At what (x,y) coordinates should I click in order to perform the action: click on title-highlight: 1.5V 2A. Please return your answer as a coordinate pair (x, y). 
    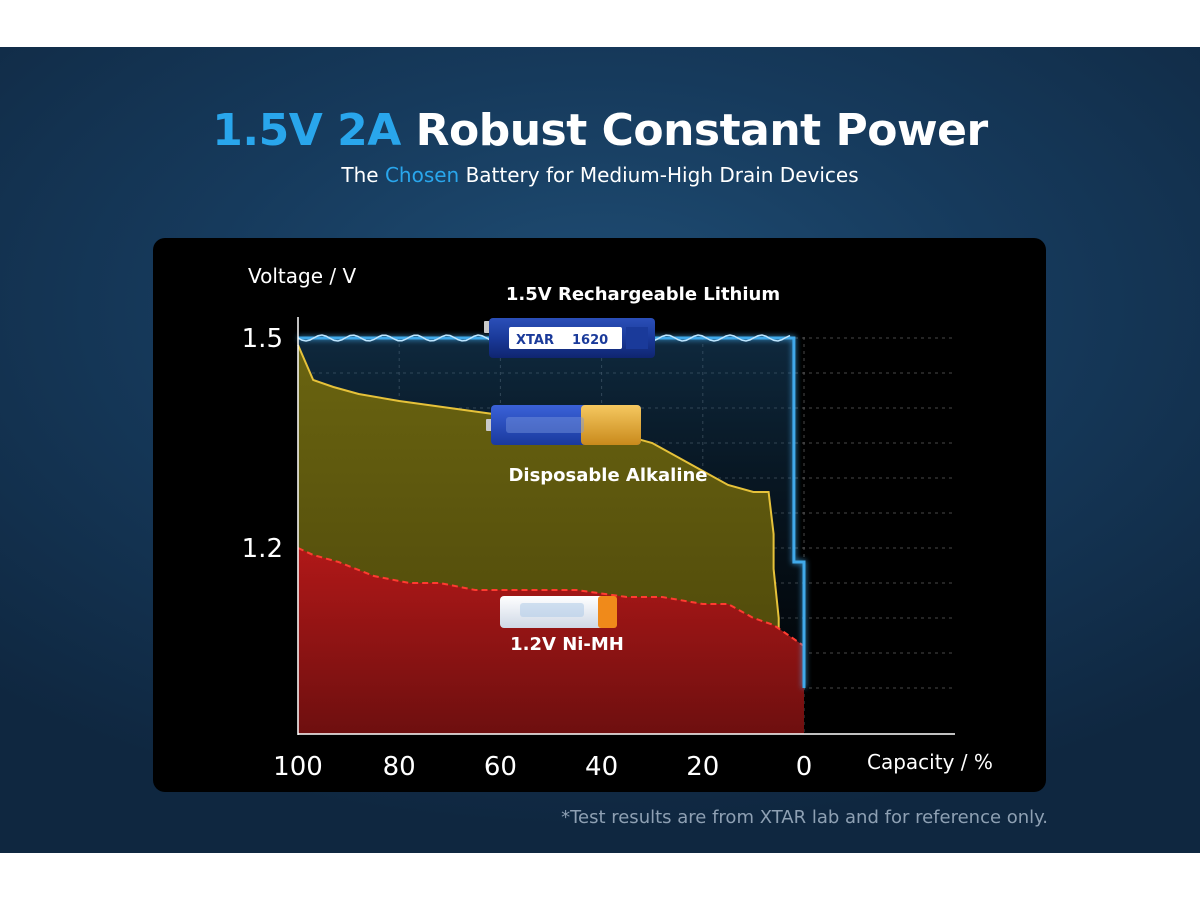
    Looking at the image, I should click on (306, 130).